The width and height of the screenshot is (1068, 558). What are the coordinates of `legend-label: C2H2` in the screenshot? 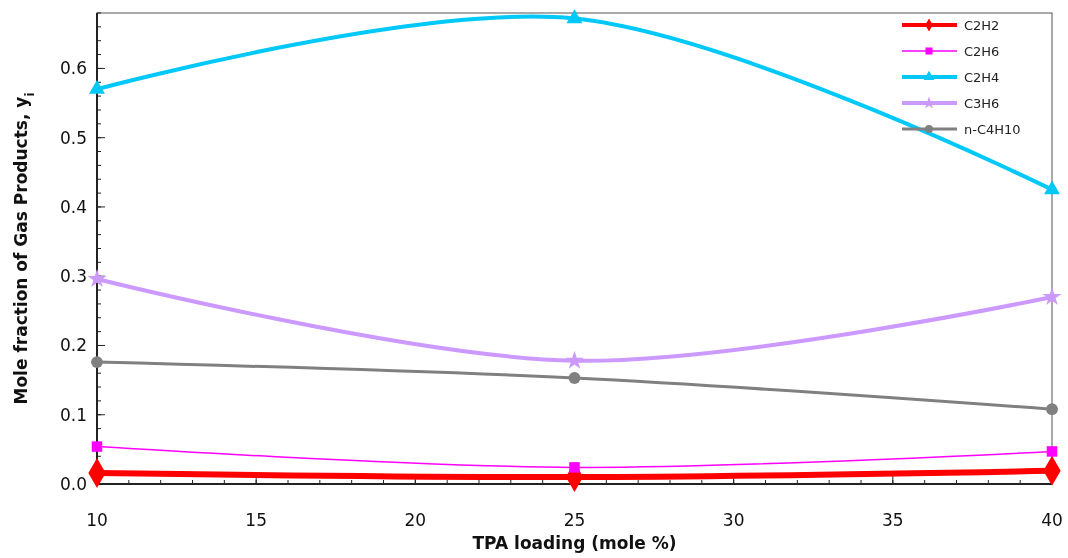 It's located at (982, 25).